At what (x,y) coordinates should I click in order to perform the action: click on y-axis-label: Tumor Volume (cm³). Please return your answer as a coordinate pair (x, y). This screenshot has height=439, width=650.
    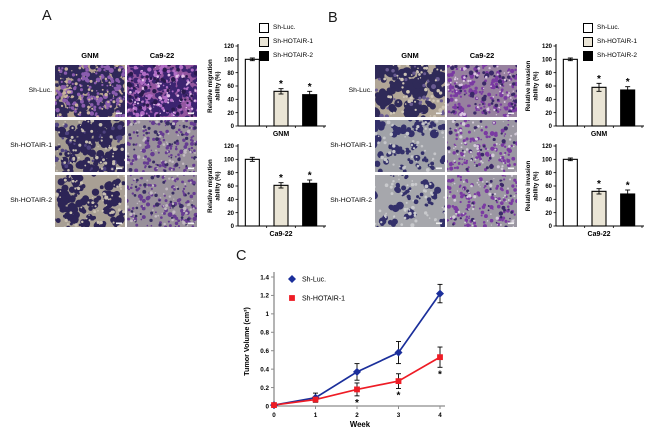
    Looking at the image, I should click on (246, 340).